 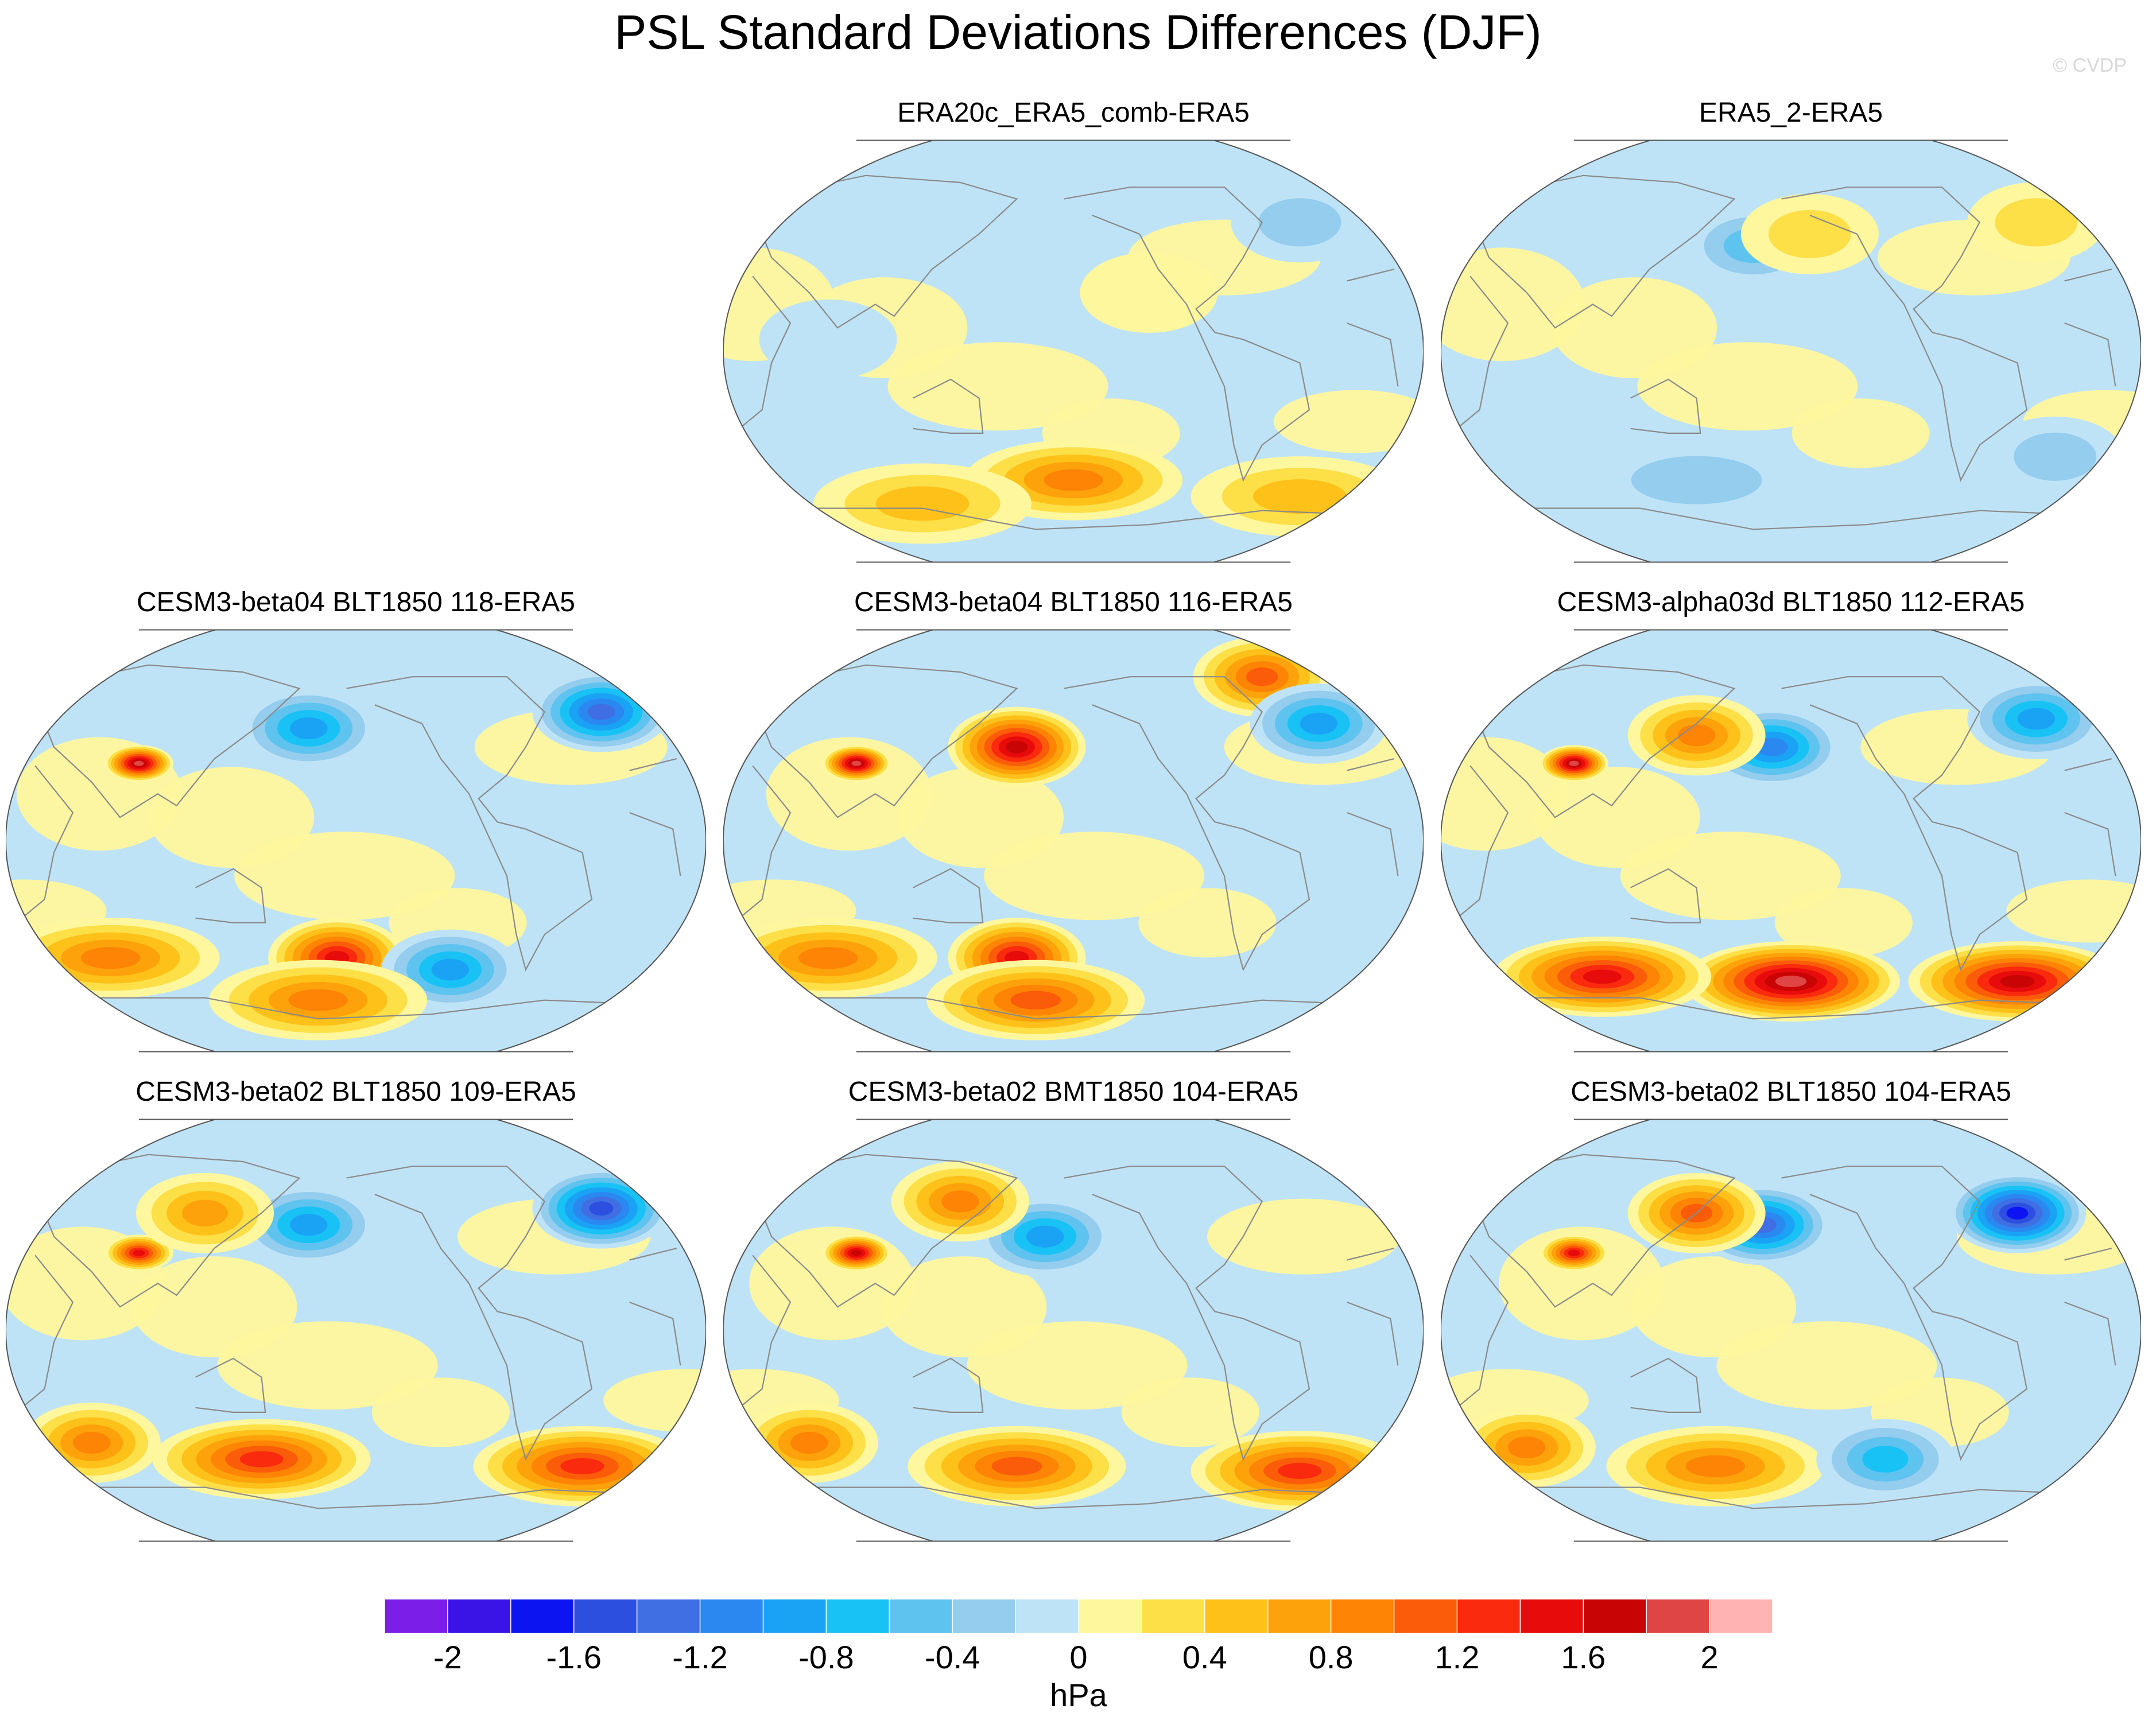 I want to click on contour-gulf-of-alaska, so click(x=1809, y=233).